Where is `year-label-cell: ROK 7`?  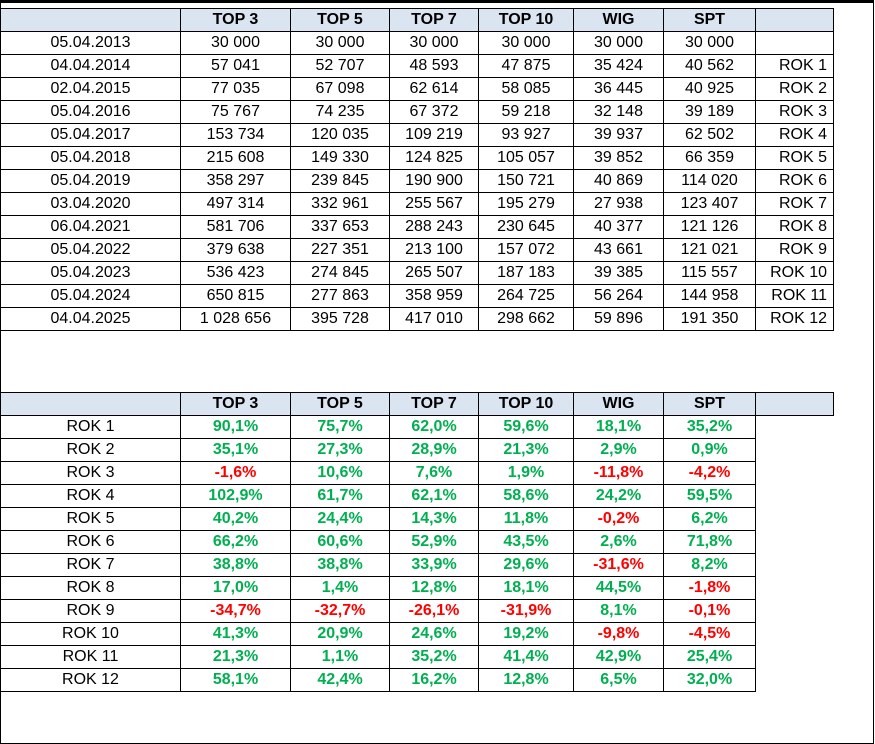 year-label-cell: ROK 7 is located at coordinates (794, 204).